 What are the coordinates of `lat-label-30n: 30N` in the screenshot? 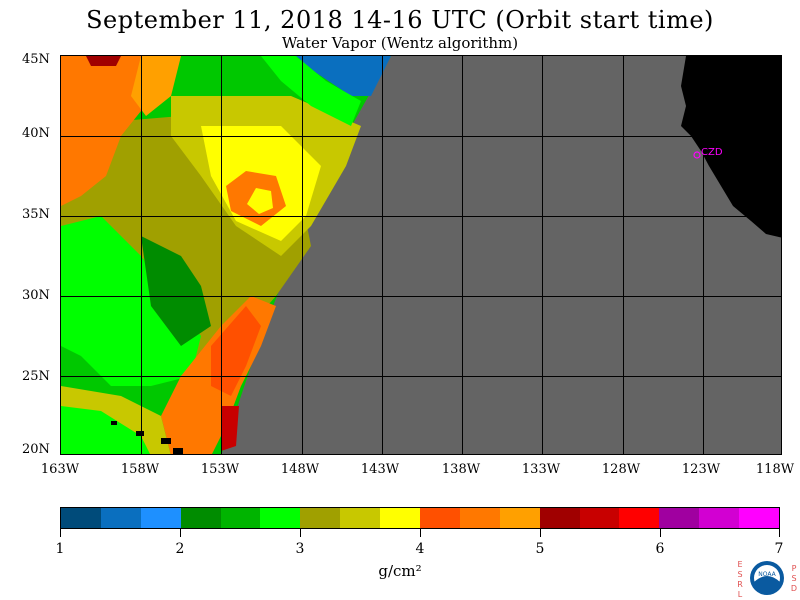 It's located at (36, 295).